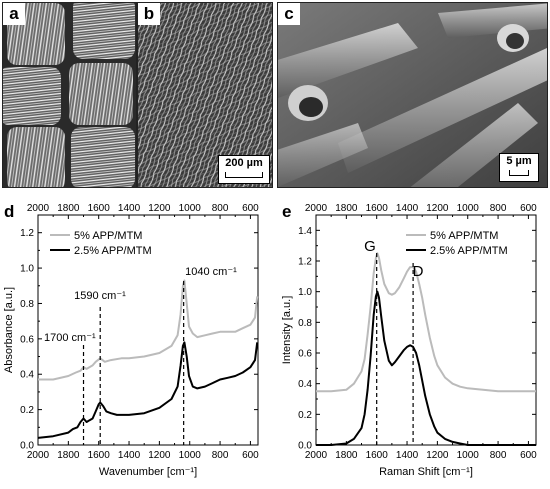  What do you see at coordinates (211, 272) in the screenshot?
I see `annotation-label: 1040 cm⁻¹` at bounding box center [211, 272].